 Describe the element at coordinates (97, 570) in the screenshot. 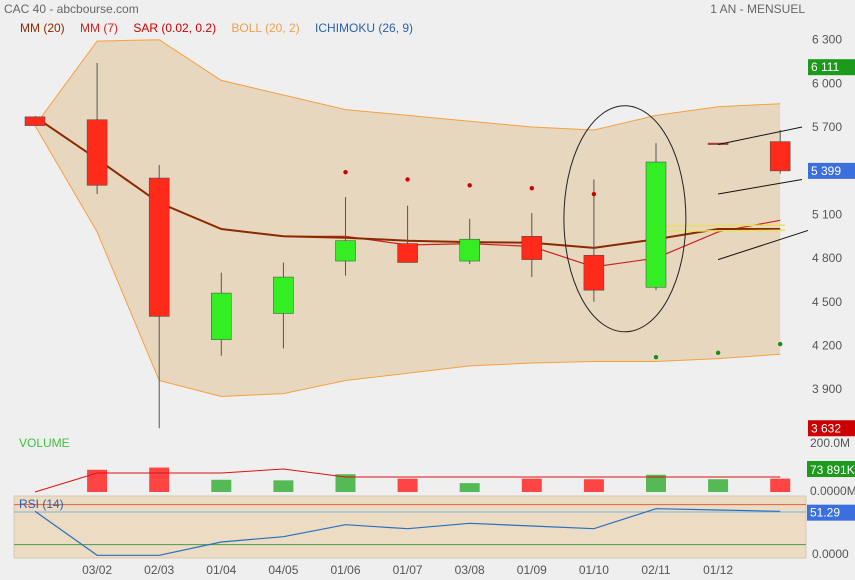

I see `x-tick-label: 03/02` at that location.